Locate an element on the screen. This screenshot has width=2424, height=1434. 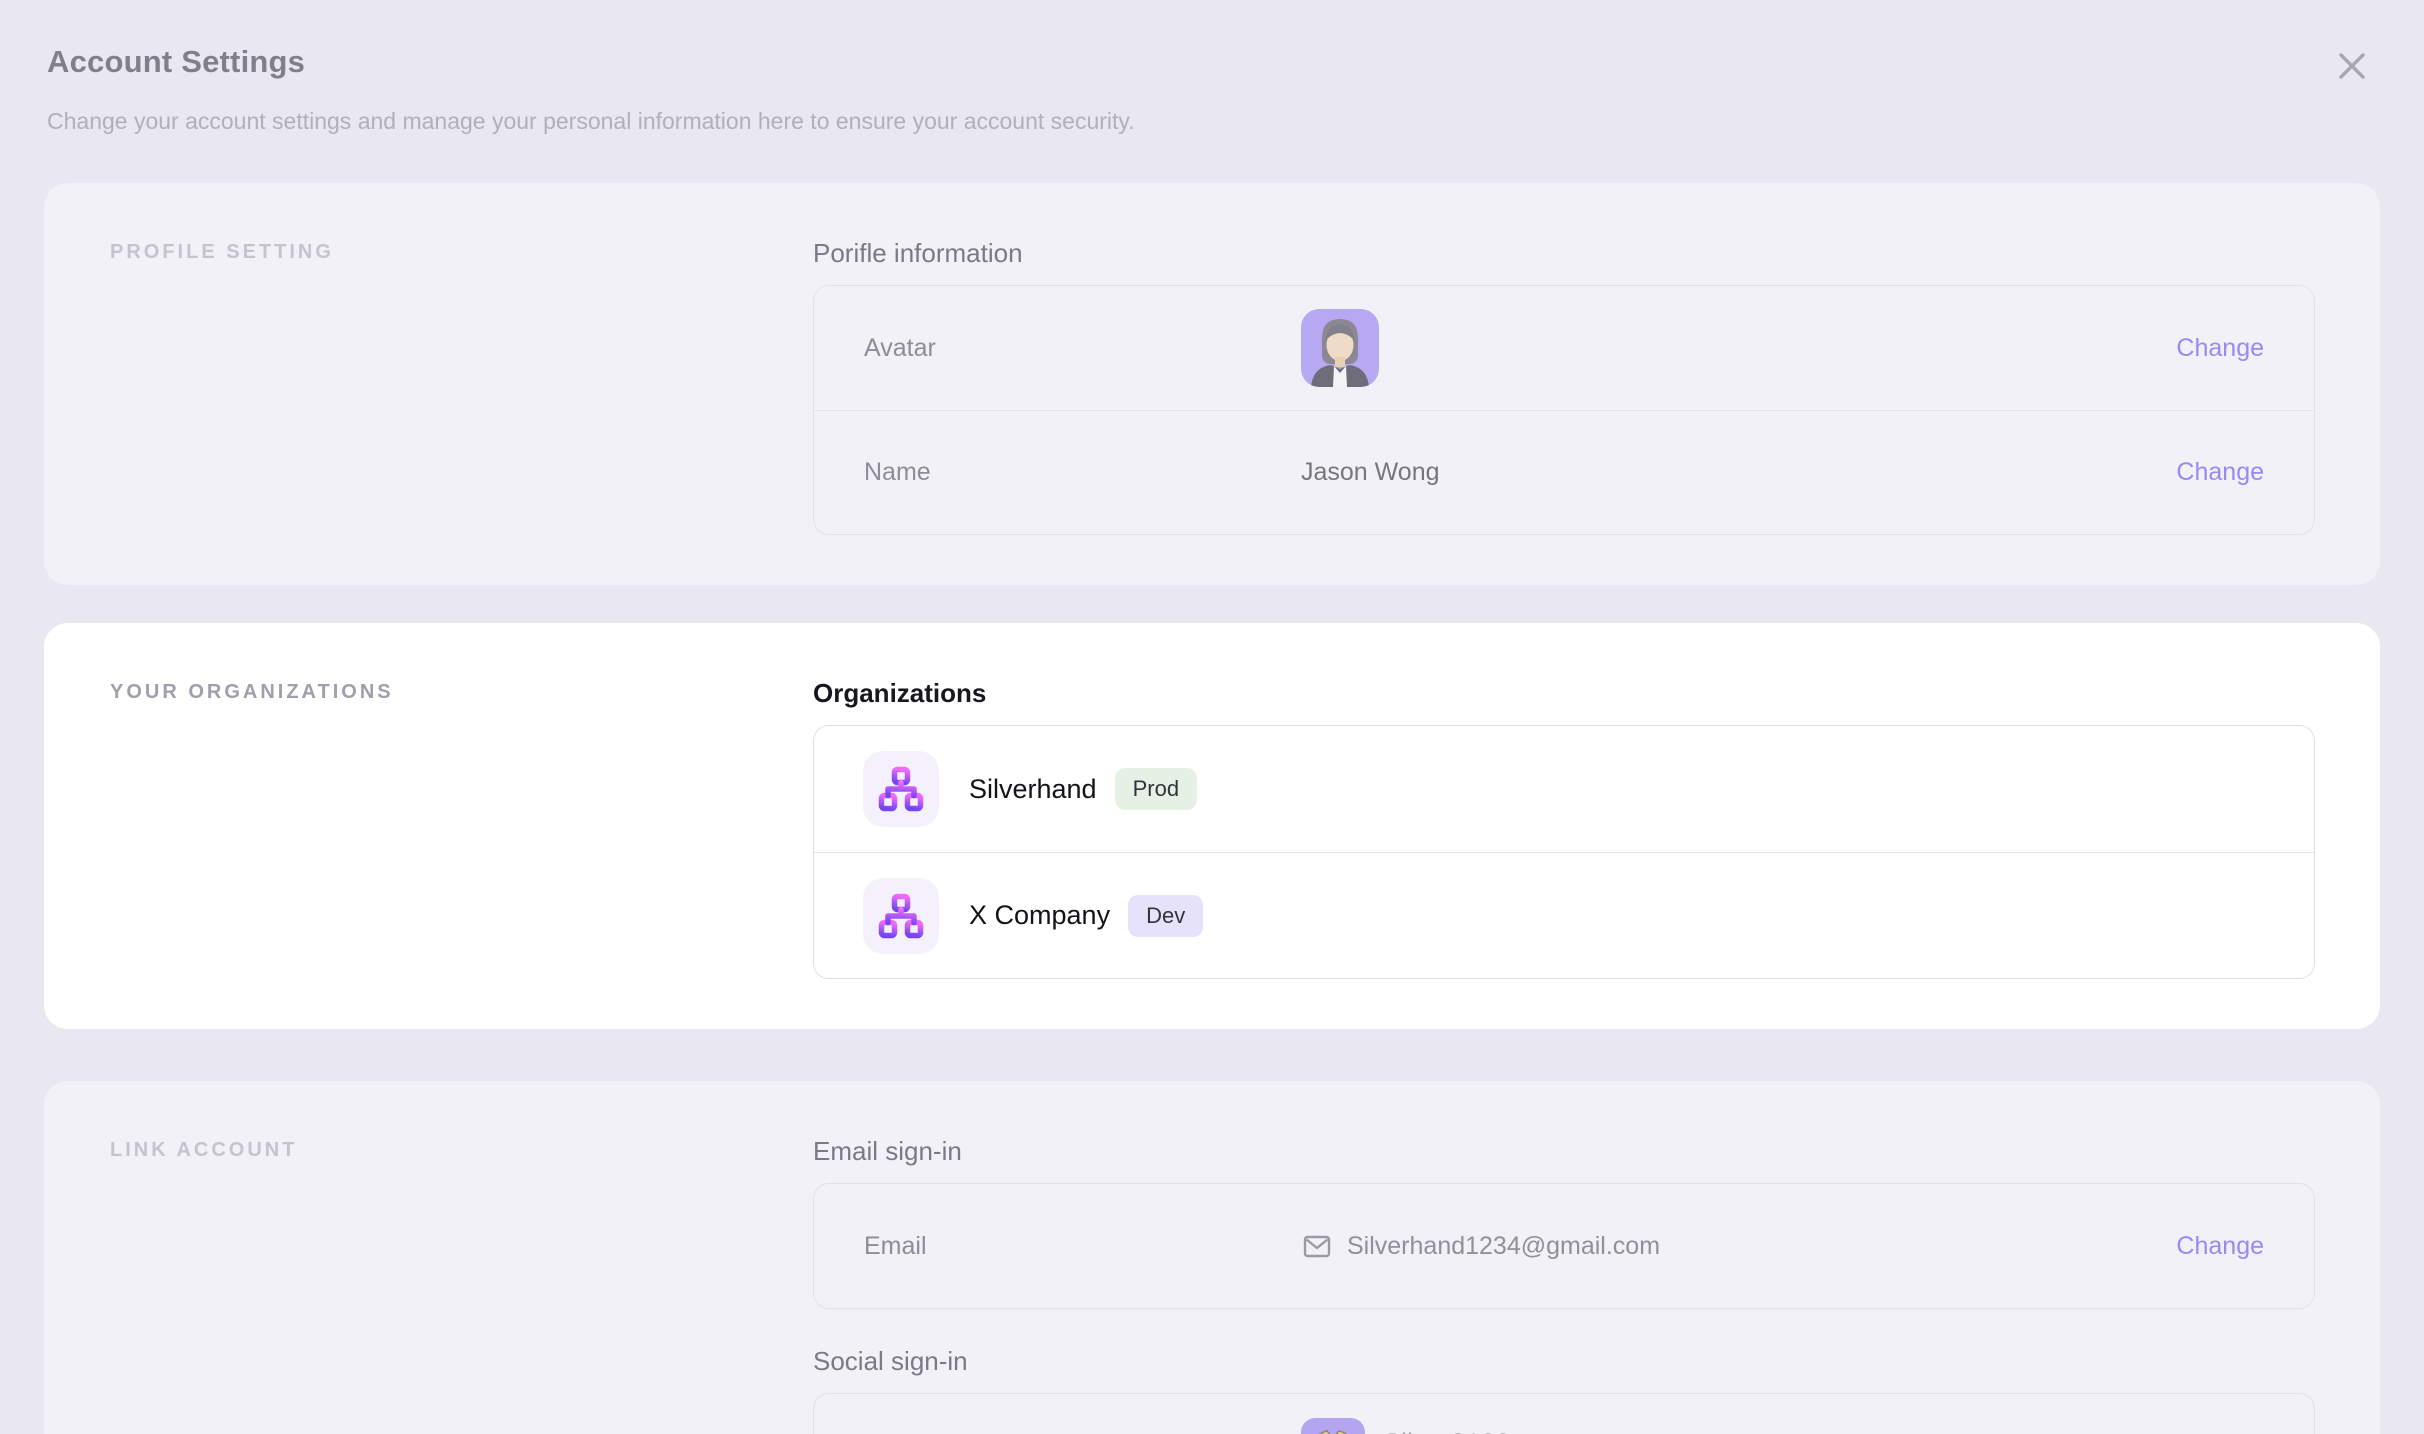
environment-badge: Prod is located at coordinates (1156, 789).